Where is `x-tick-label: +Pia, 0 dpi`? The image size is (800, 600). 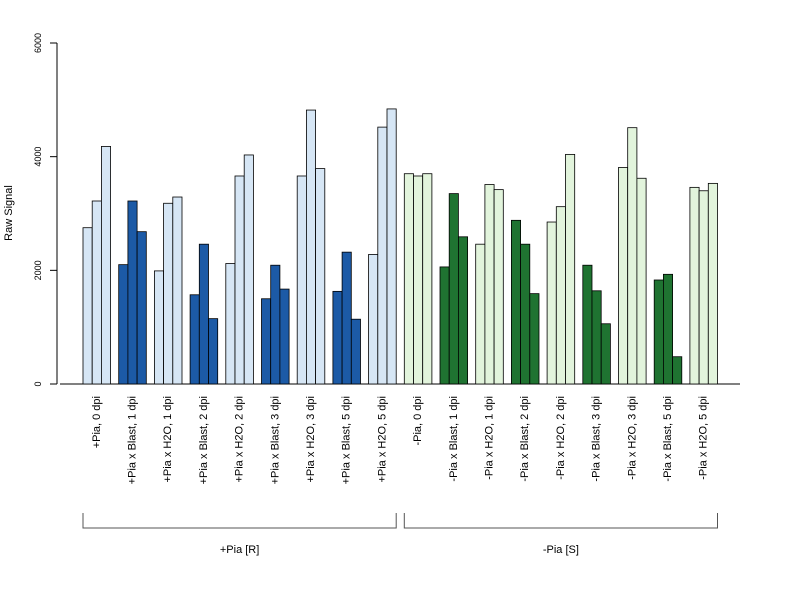
x-tick-label: +Pia, 0 dpi is located at coordinates (97, 422).